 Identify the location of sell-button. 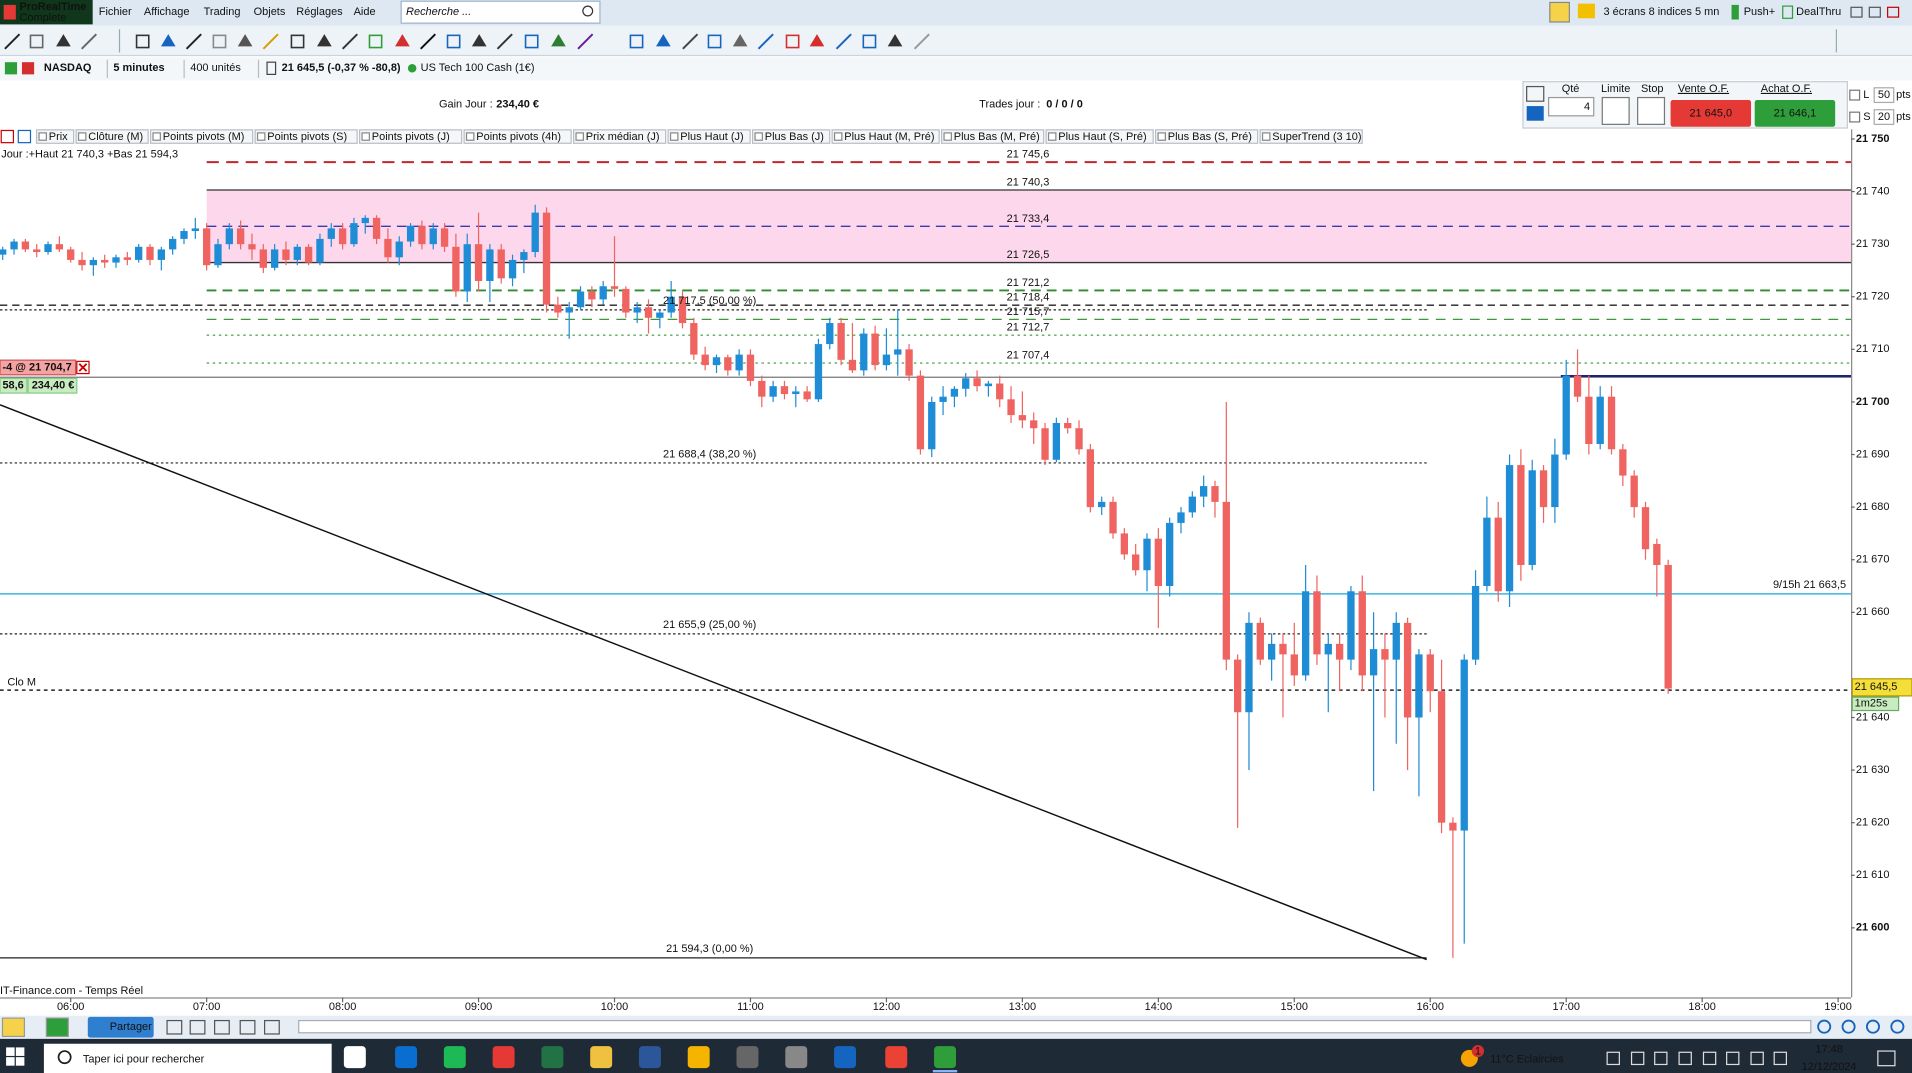
(1711, 113).